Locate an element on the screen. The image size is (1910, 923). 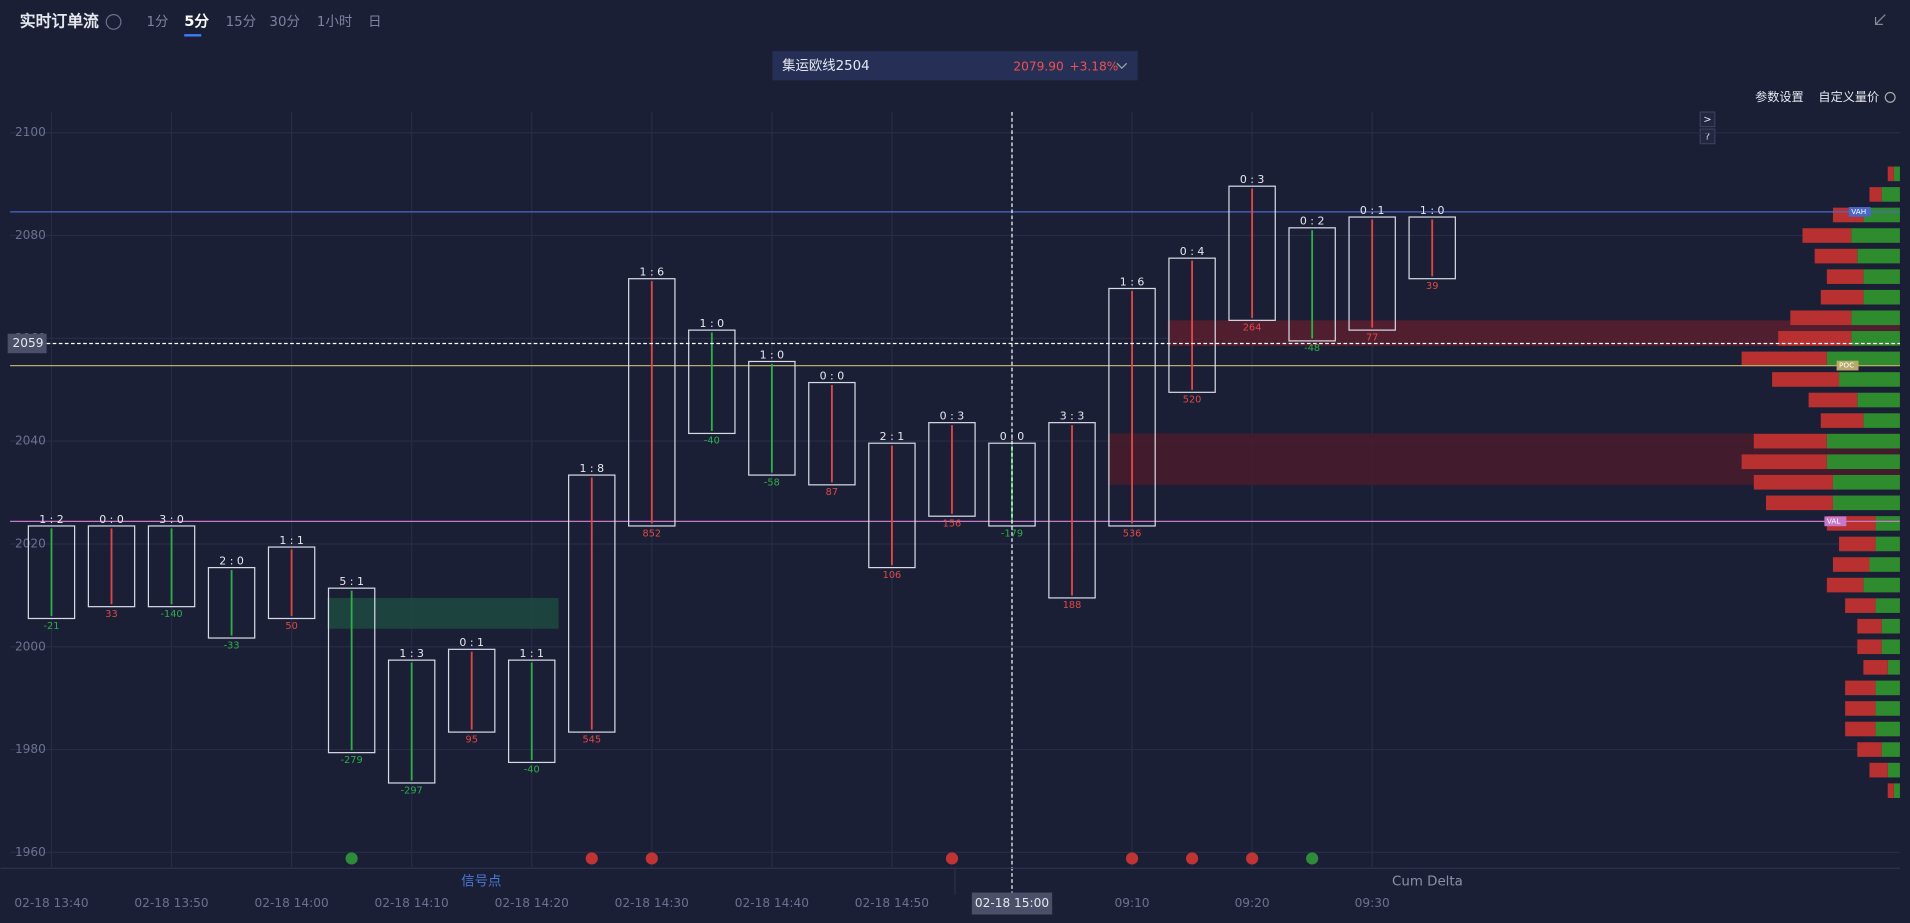
x-tick-label: 02-18 13:40 is located at coordinates (51, 903).